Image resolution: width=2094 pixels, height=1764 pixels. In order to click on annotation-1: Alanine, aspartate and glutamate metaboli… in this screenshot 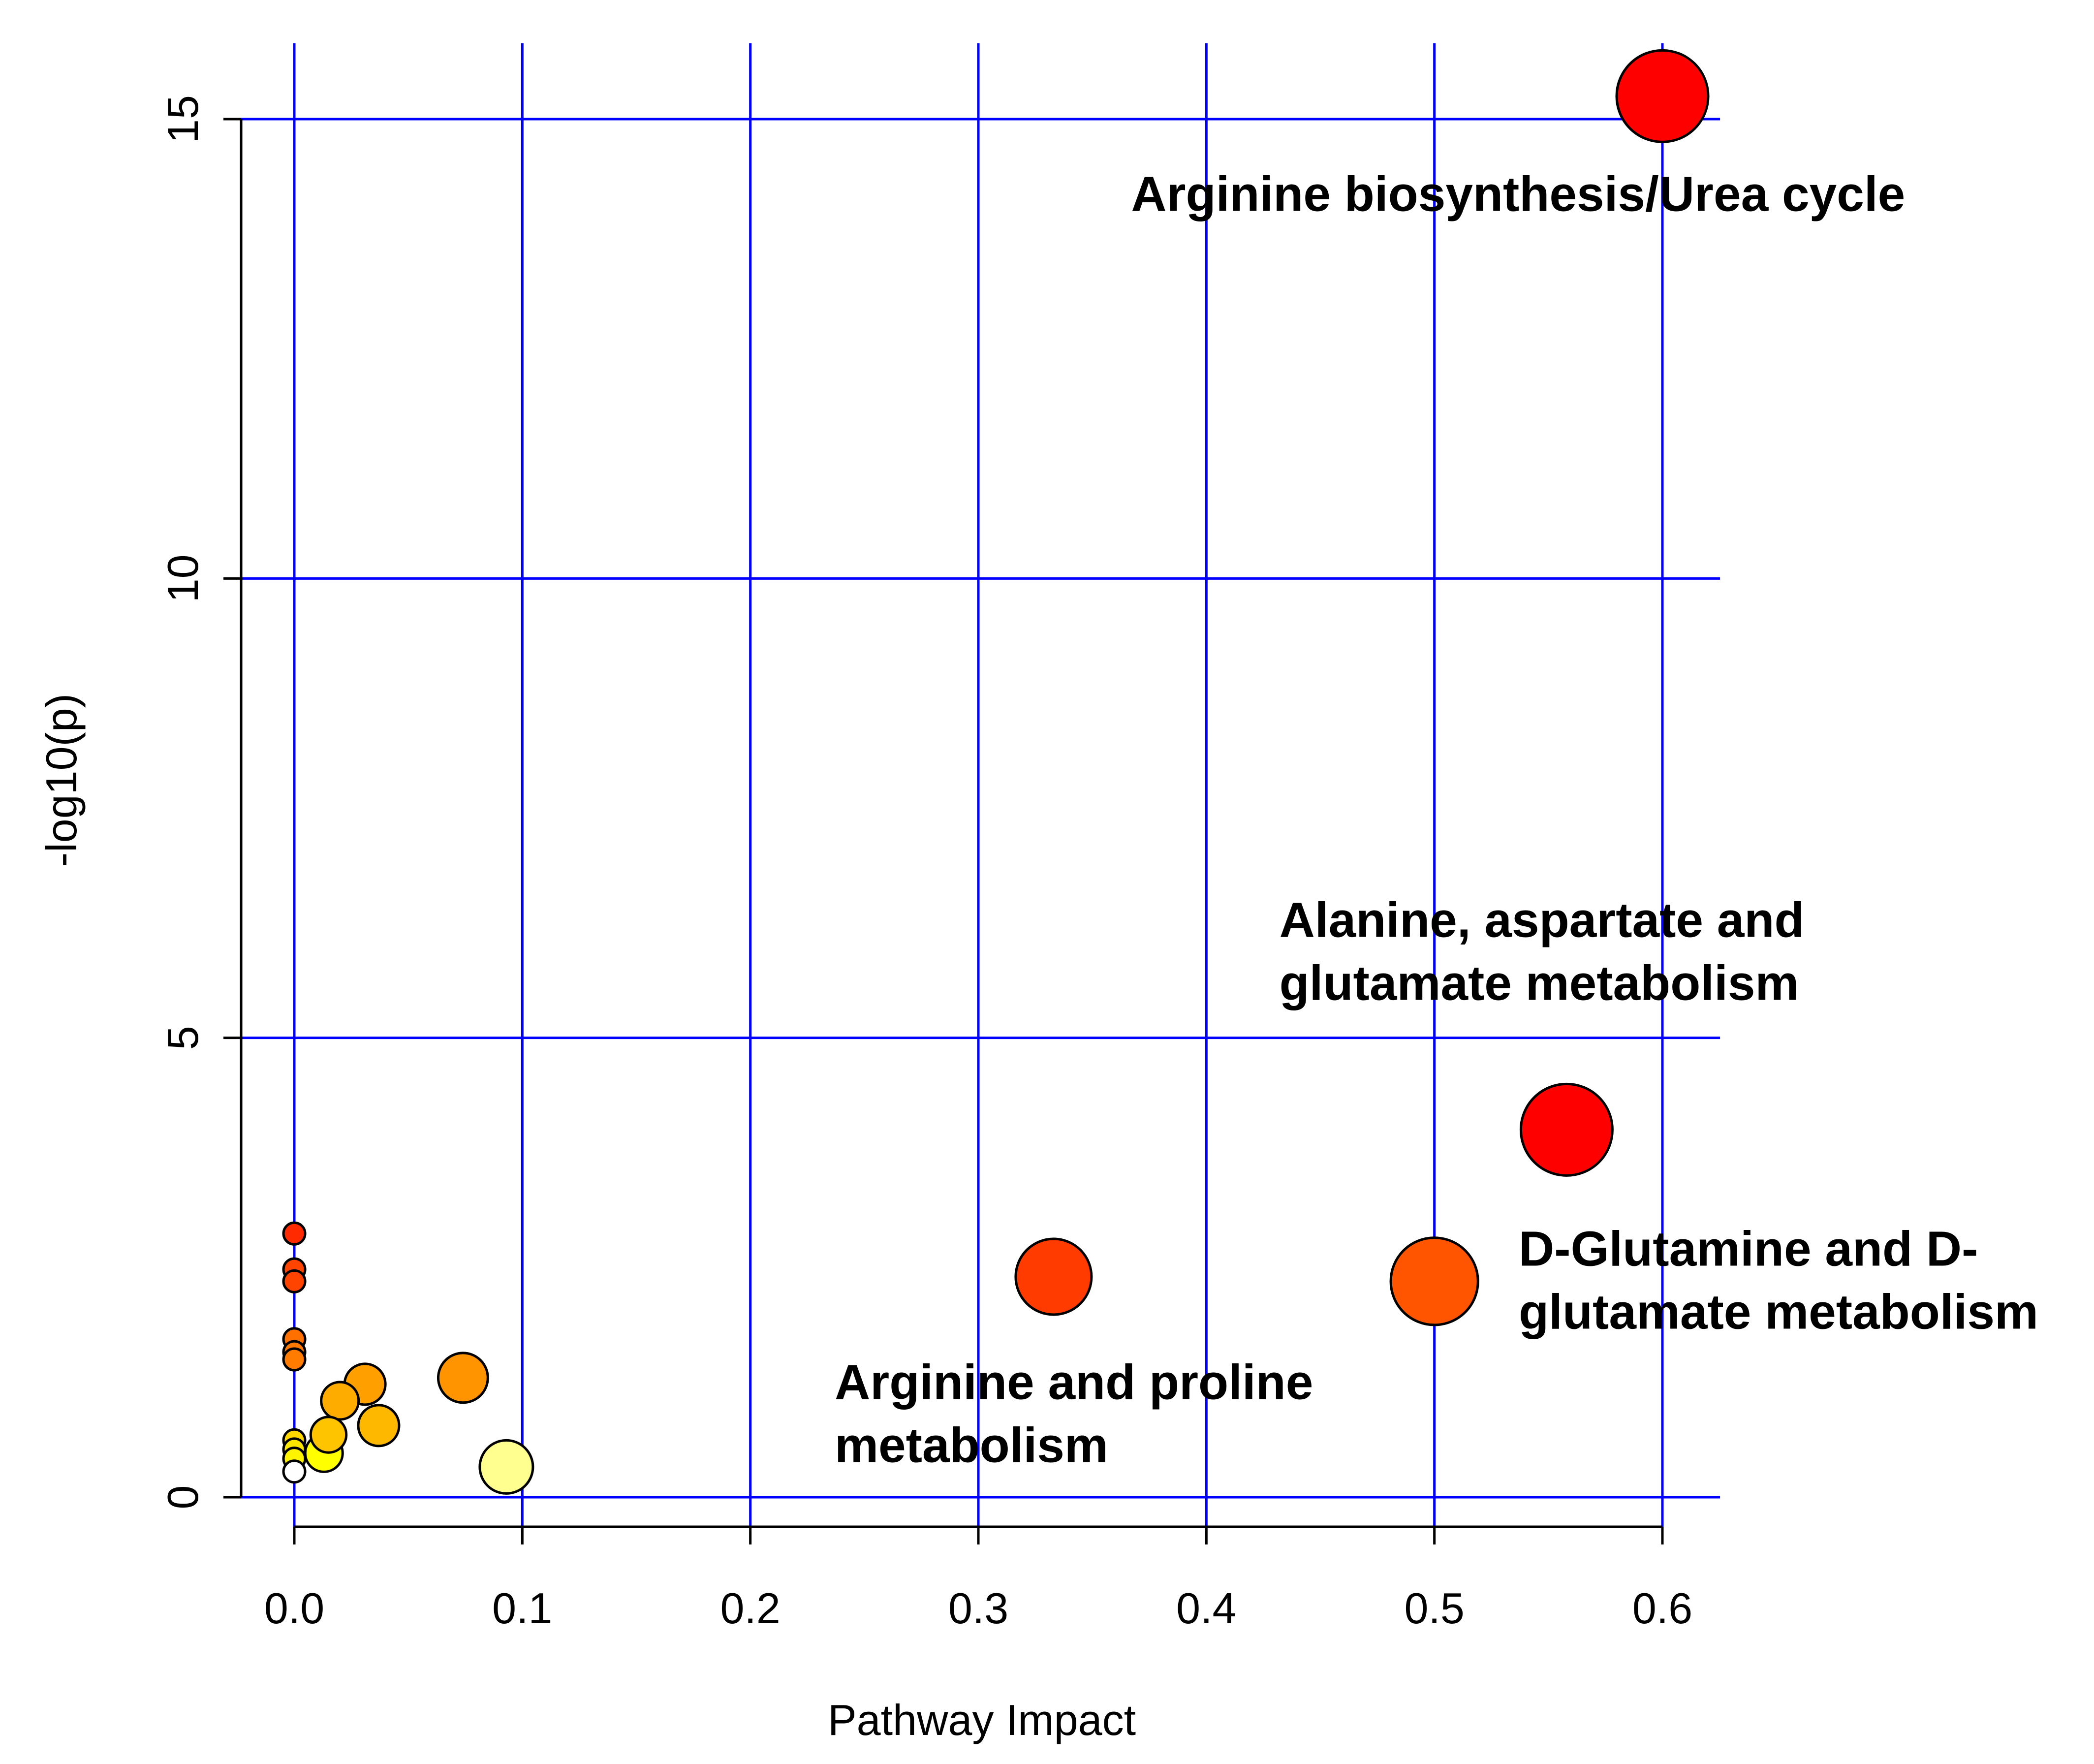, I will do `click(1542, 951)`.